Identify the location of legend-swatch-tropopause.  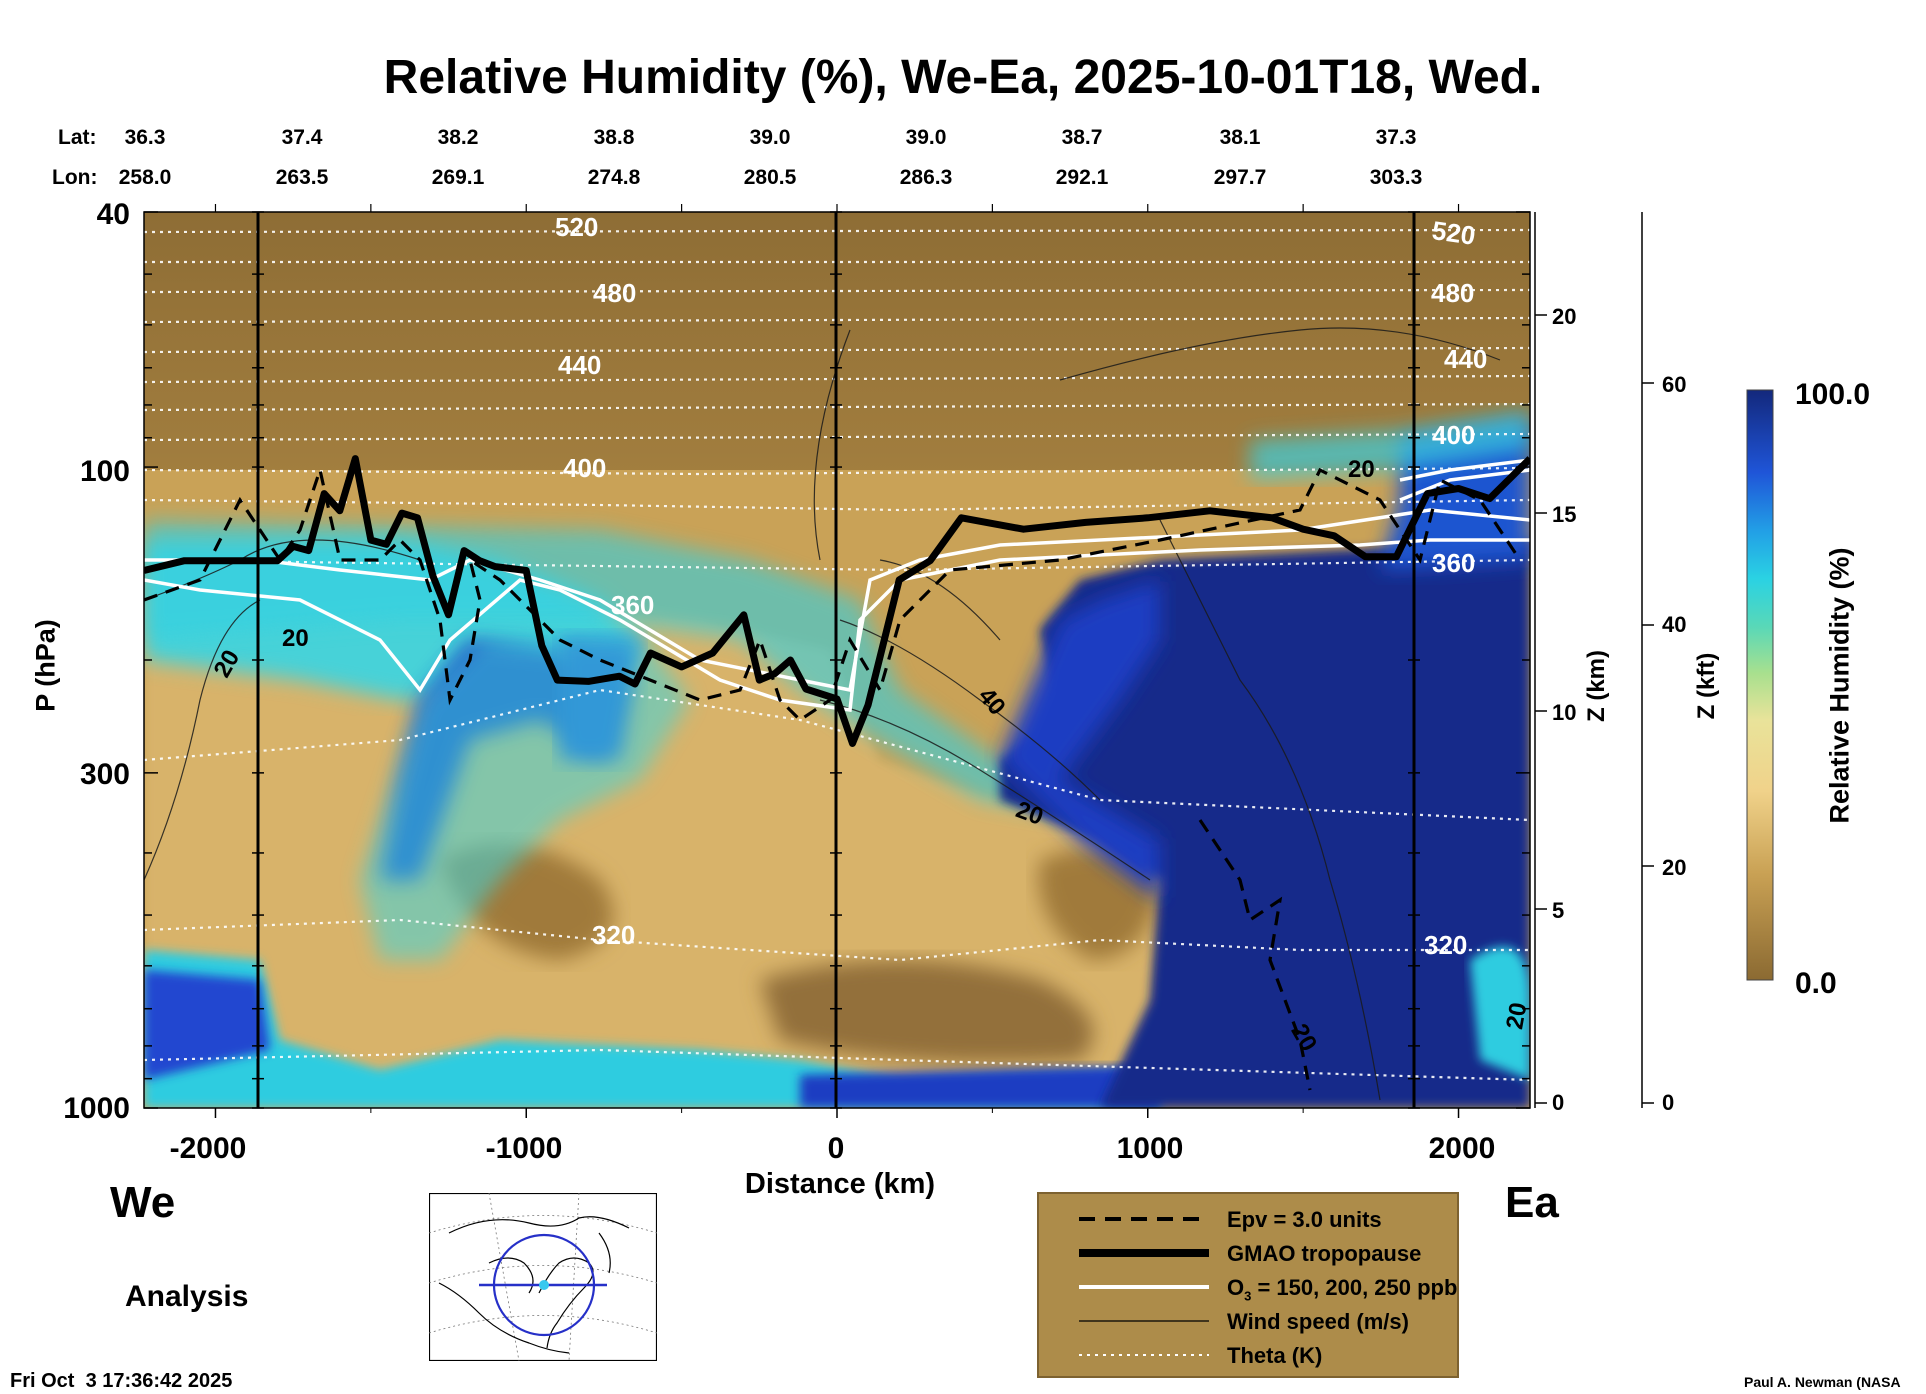
(1144, 1253).